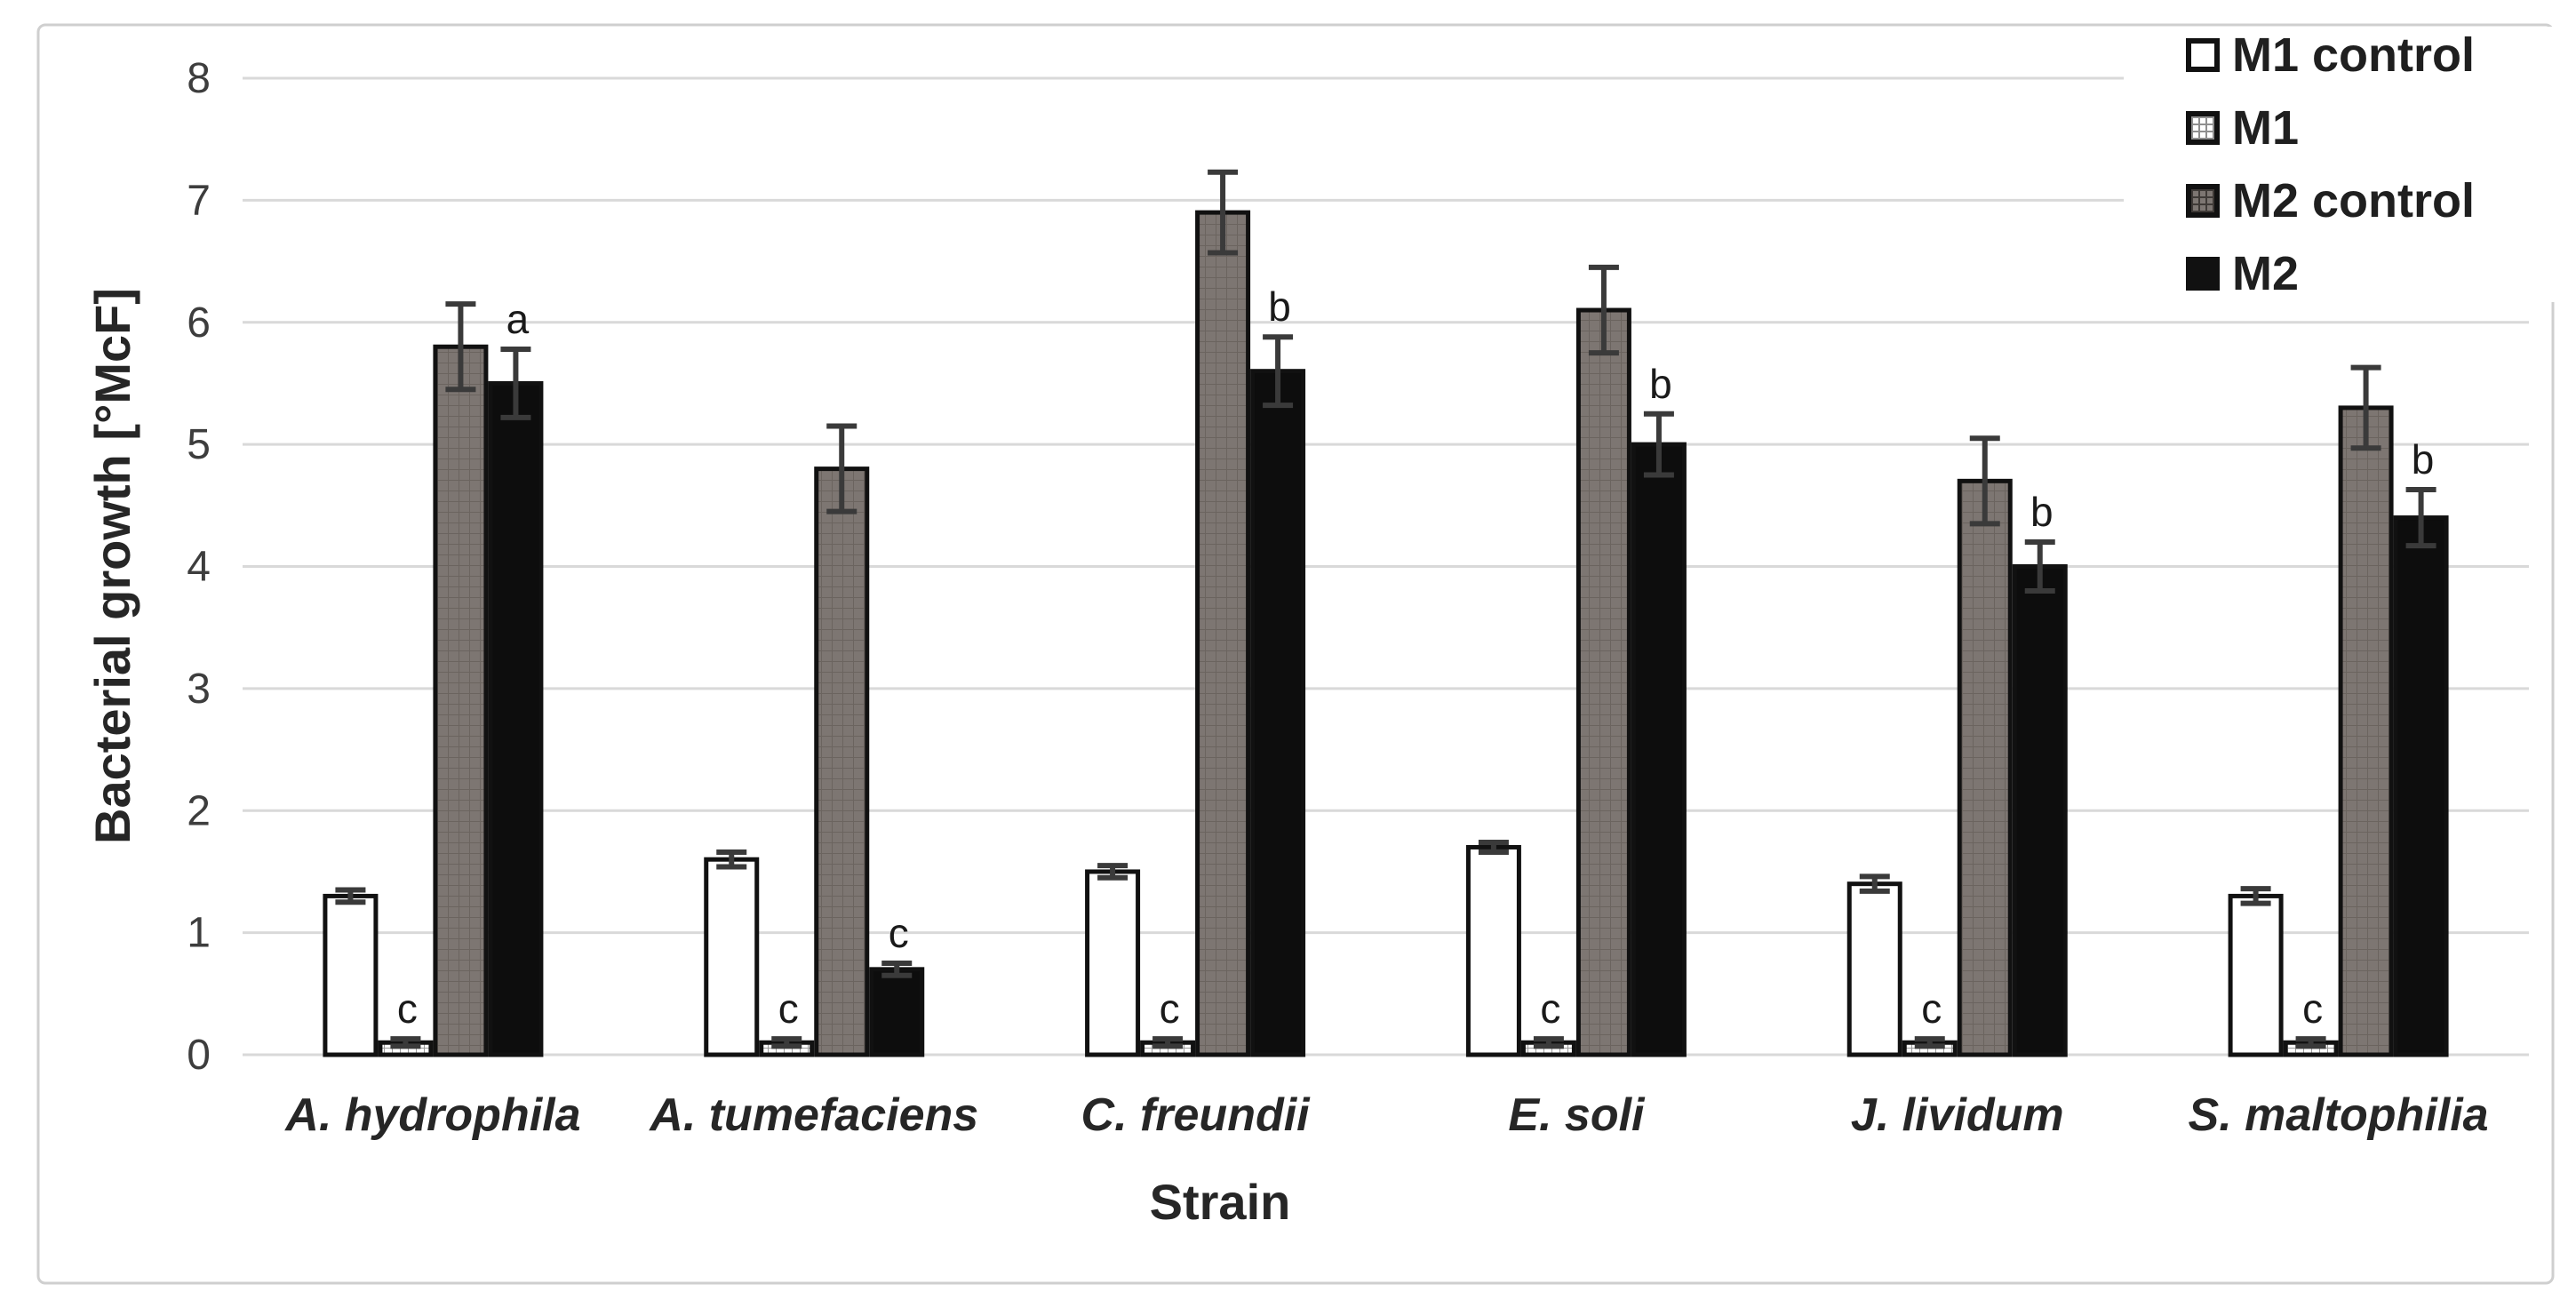  Describe the element at coordinates (899, 933) in the screenshot. I see `sig-letter-c-m2-a-tumefaciens: c` at that location.